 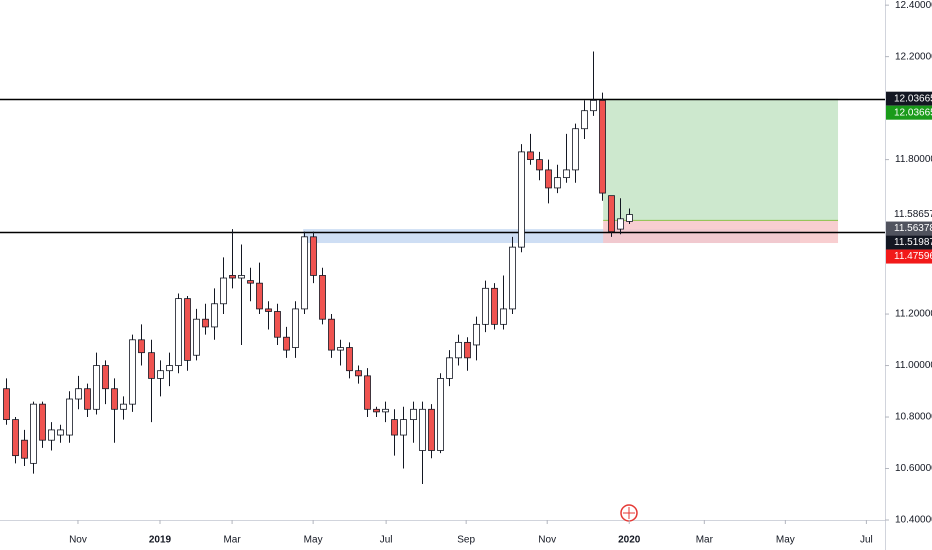 I want to click on x-tick-label: 2019, so click(x=160, y=540).